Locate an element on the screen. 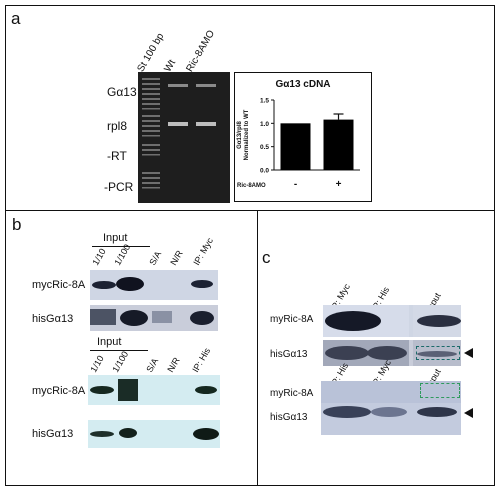 The image size is (500, 490). row-label-rt: -RT is located at coordinates (117, 156).